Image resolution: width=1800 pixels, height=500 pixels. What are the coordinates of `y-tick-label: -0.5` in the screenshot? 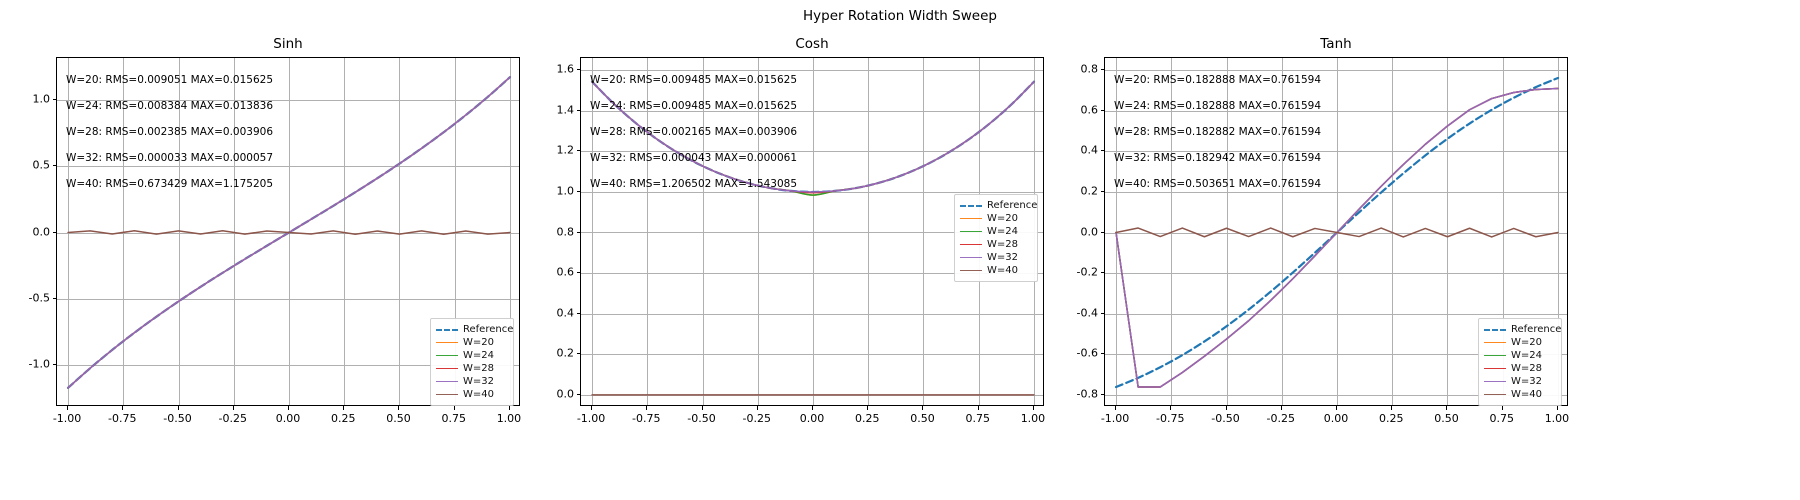 It's located at (39, 298).